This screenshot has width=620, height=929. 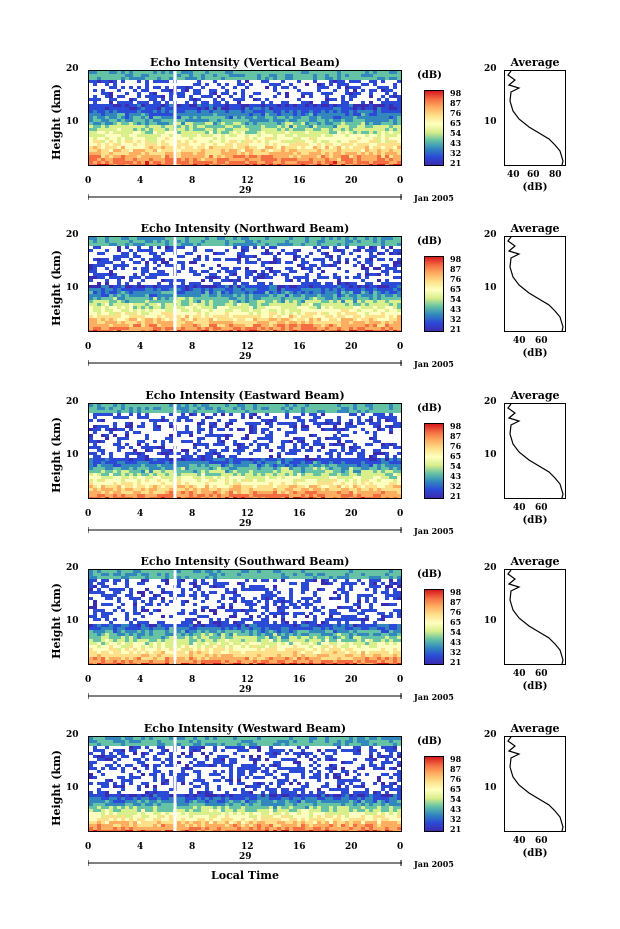 I want to click on y-tick-label: 20, so click(x=72, y=69).